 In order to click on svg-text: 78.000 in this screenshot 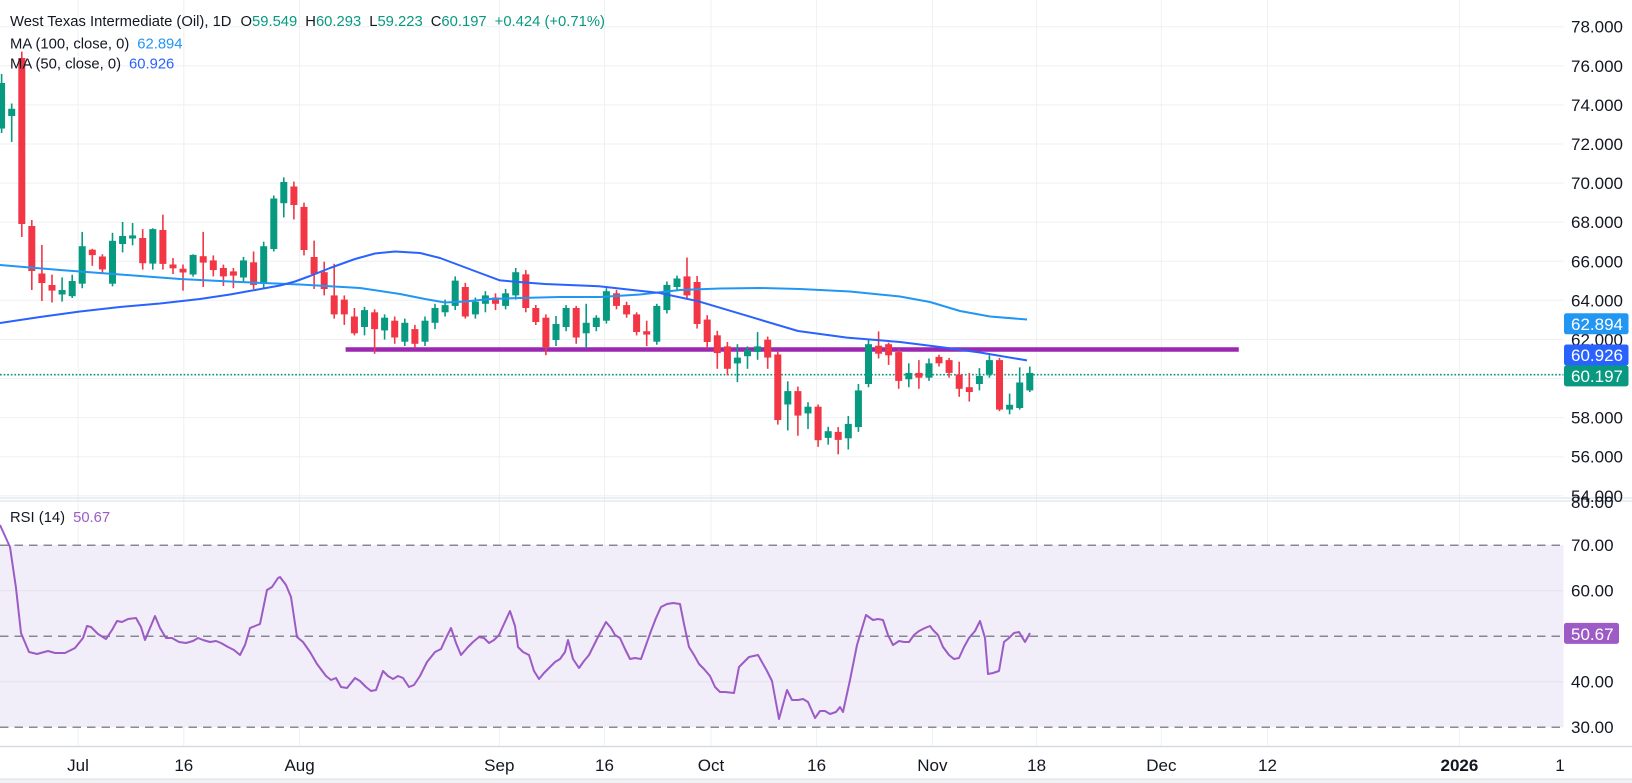, I will do `click(1597, 27)`.